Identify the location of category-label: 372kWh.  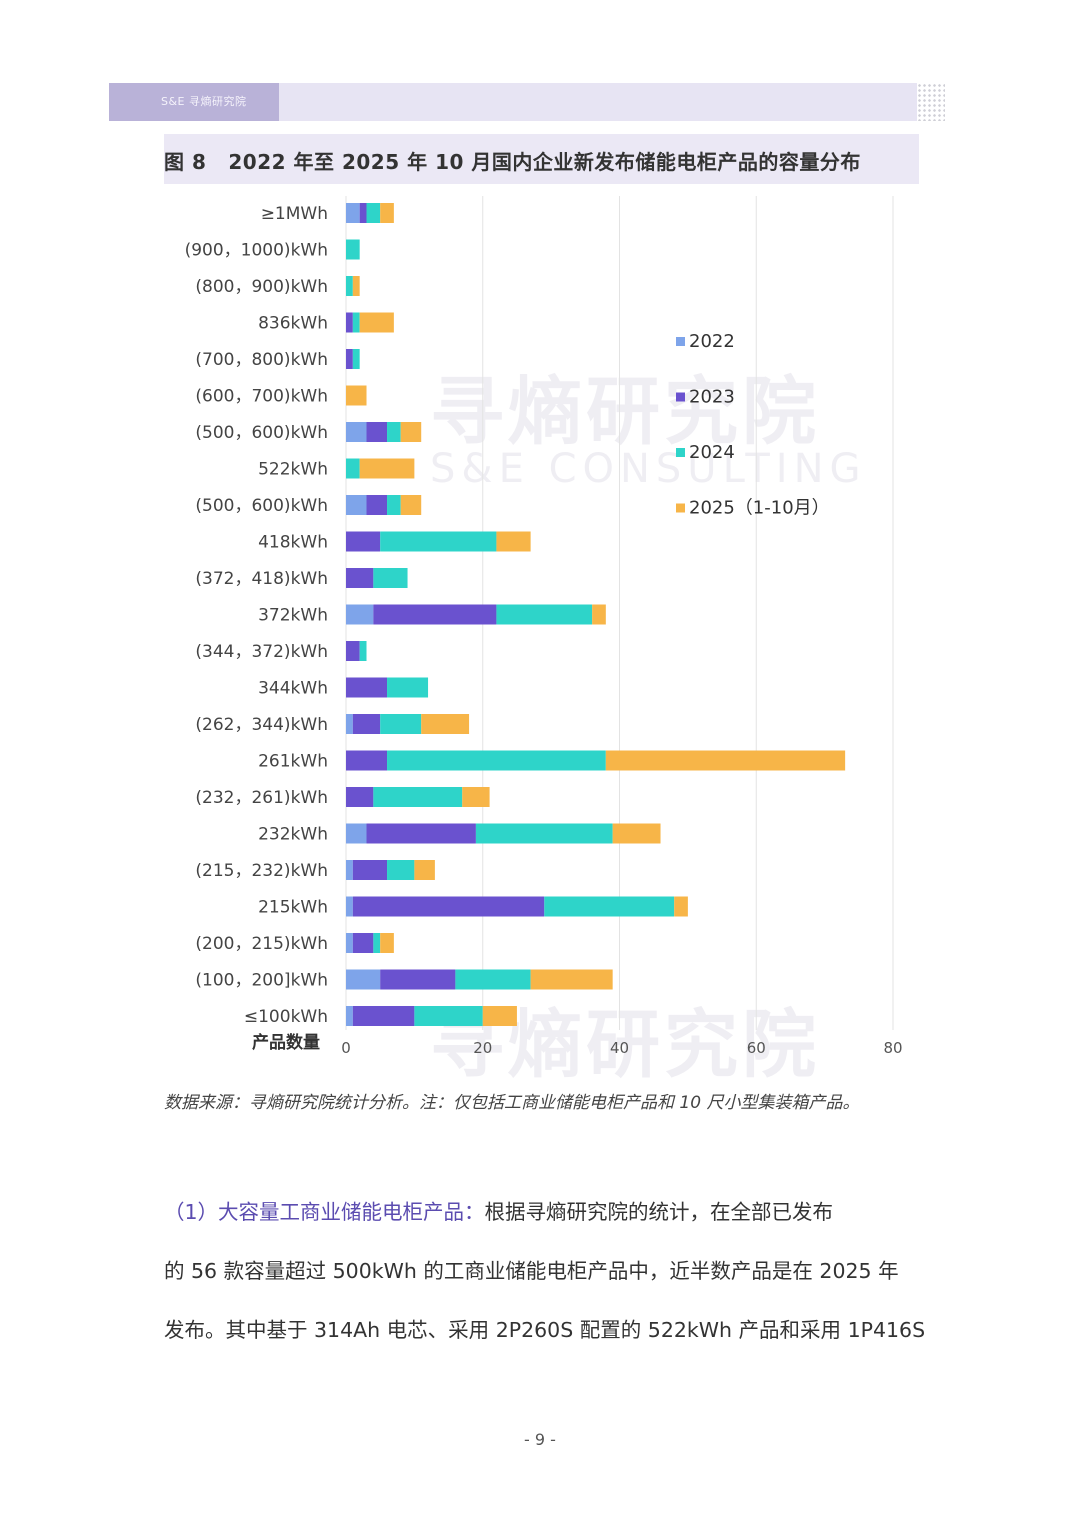
(293, 616).